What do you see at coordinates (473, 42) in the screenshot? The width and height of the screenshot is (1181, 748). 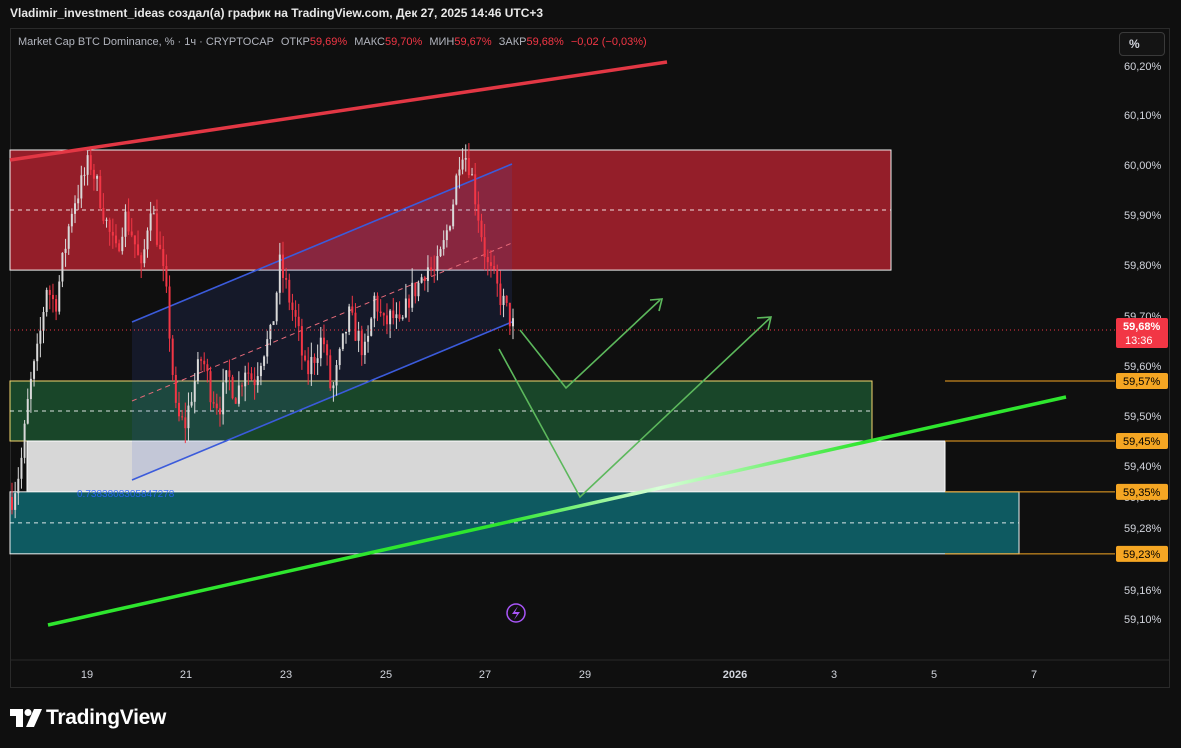 I see `low-value: 59,67%` at bounding box center [473, 42].